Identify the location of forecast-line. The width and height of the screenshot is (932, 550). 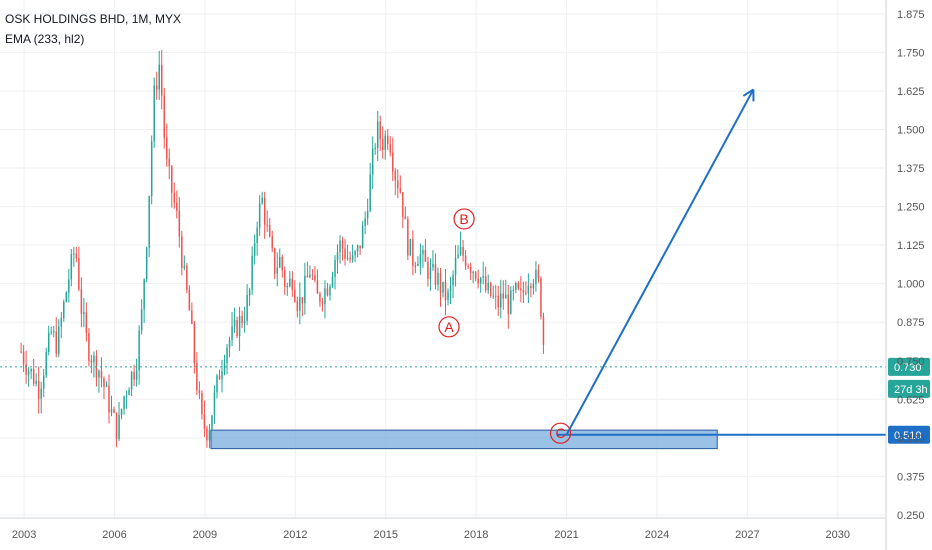
(660, 262).